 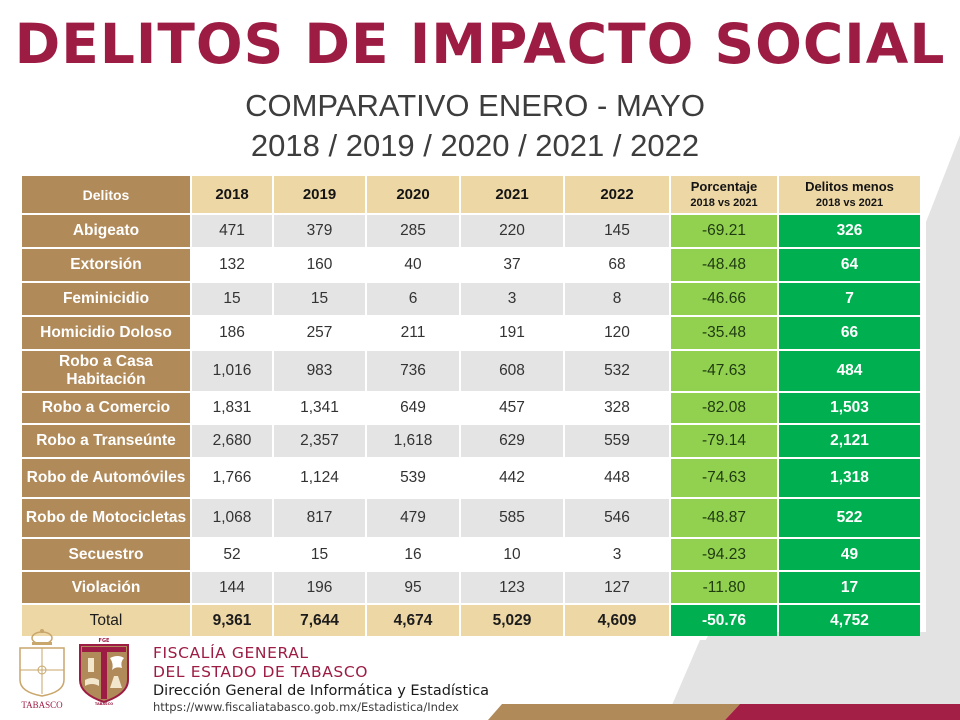 What do you see at coordinates (42, 705) in the screenshot?
I see `tabasco-logo-text: TABASCO` at bounding box center [42, 705].